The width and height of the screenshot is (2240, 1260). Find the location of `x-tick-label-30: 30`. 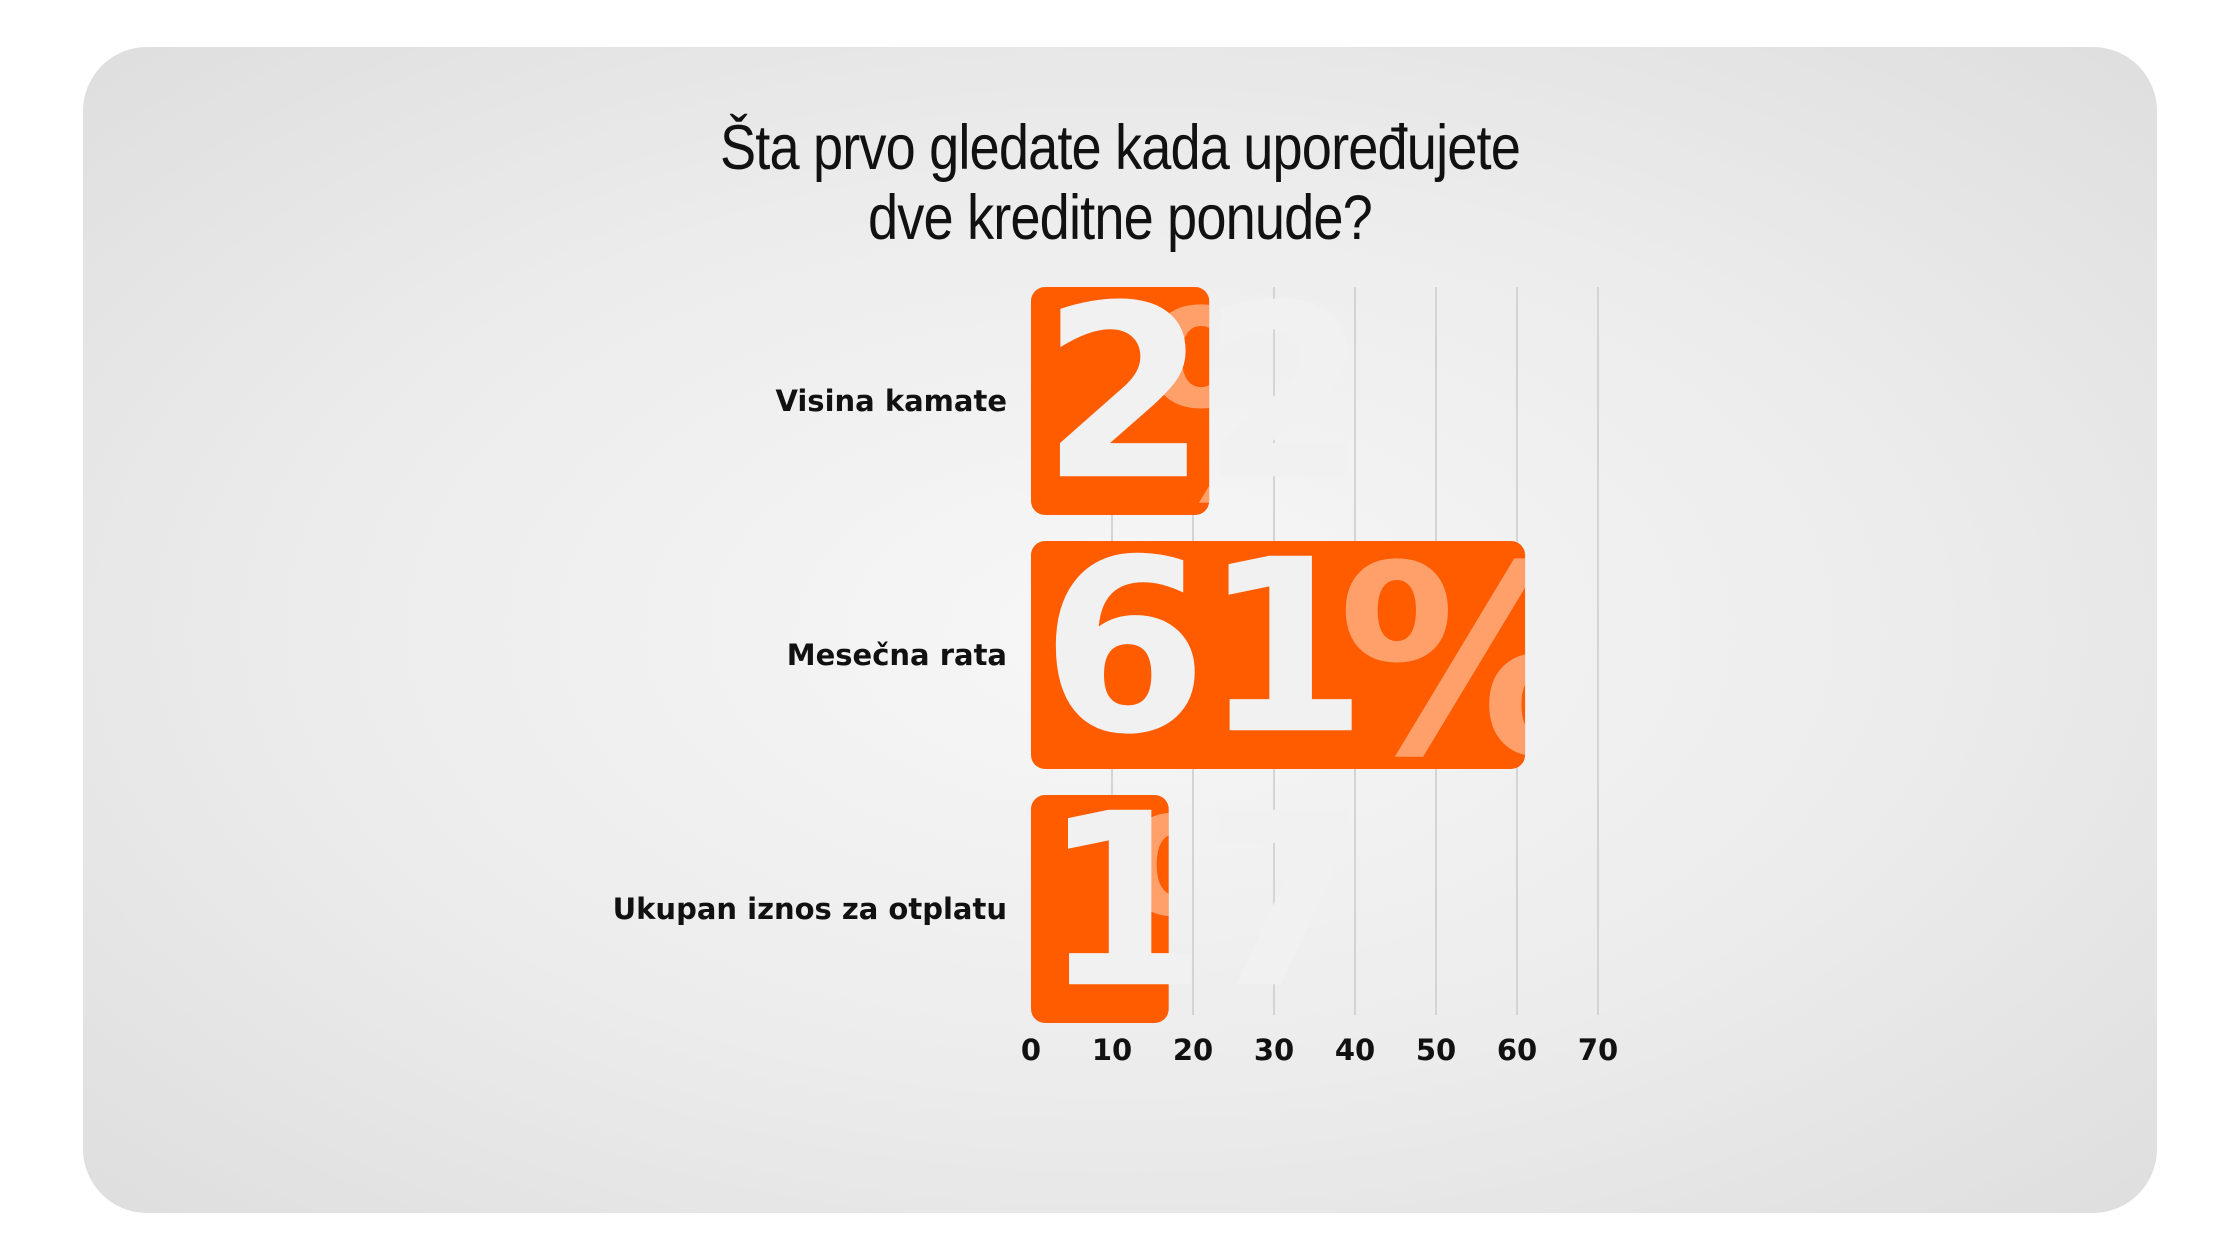

x-tick-label-30: 30 is located at coordinates (1274, 1050).